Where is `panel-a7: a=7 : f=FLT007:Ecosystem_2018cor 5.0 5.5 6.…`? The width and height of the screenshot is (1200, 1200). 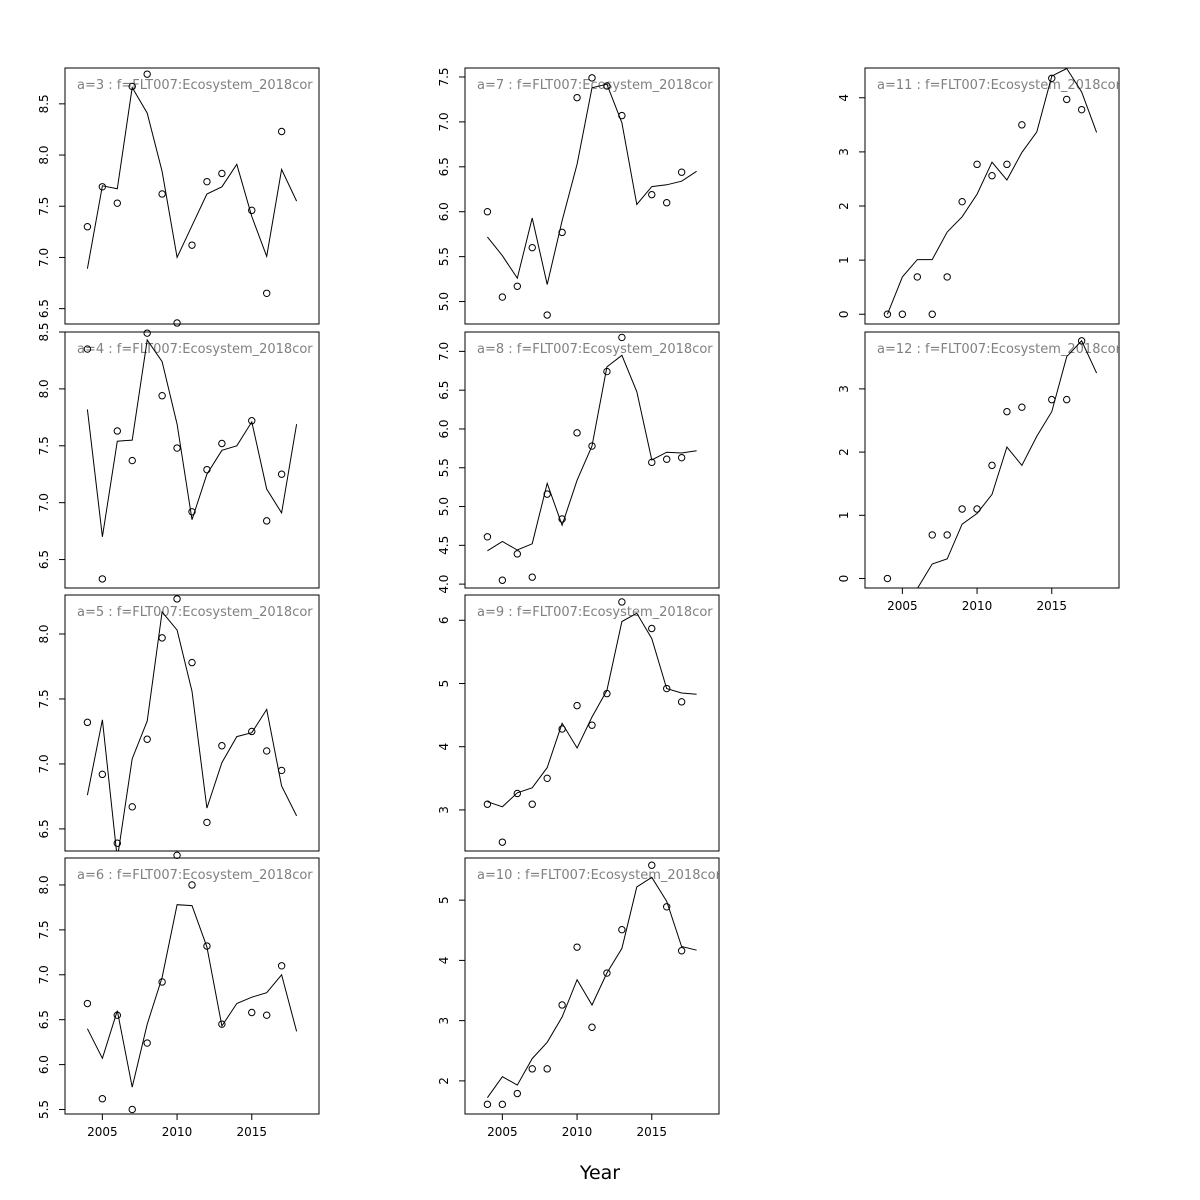 panel-a7: a=7 : f=FLT007:Ecosystem_2018cor 5.0 5.5 6.… is located at coordinates (578, 196).